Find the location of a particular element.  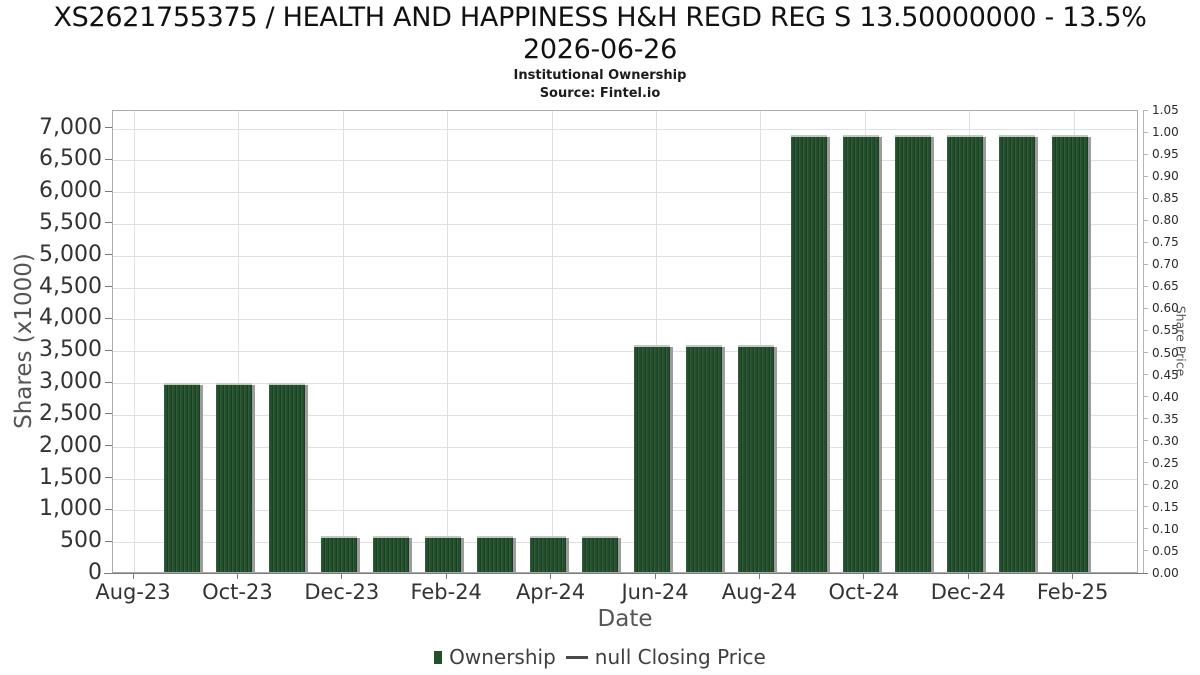

x-axis-line is located at coordinates (626, 573).